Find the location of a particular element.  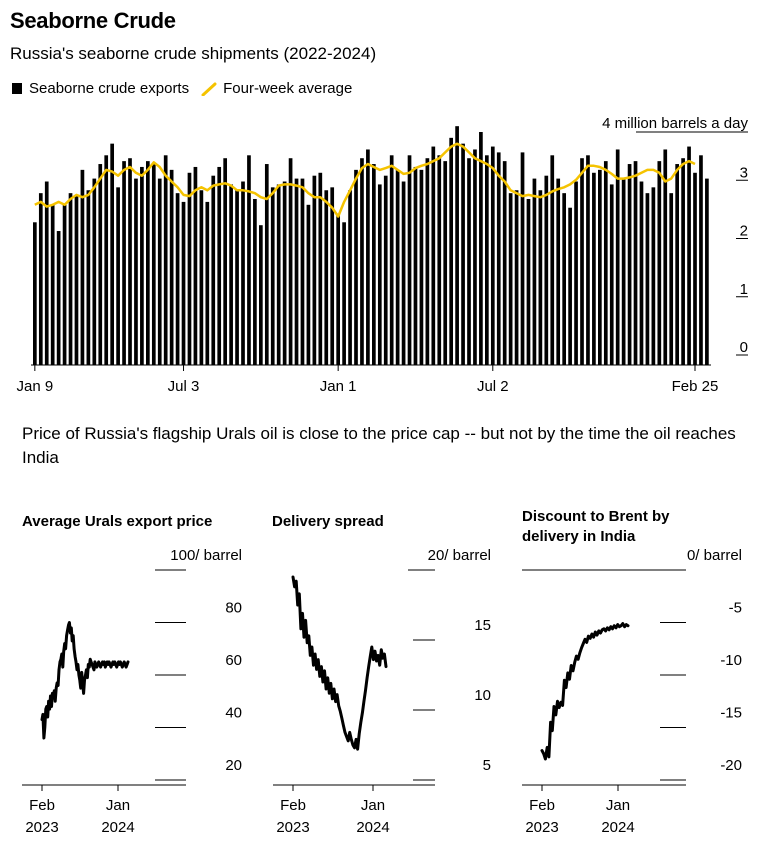

y-tick-label: -20 is located at coordinates (731, 765).